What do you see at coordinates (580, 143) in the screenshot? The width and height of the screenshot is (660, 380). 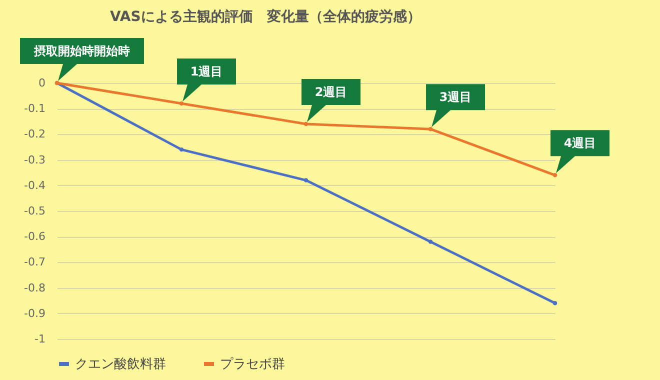 I see `x-tick-label: 4週目` at bounding box center [580, 143].